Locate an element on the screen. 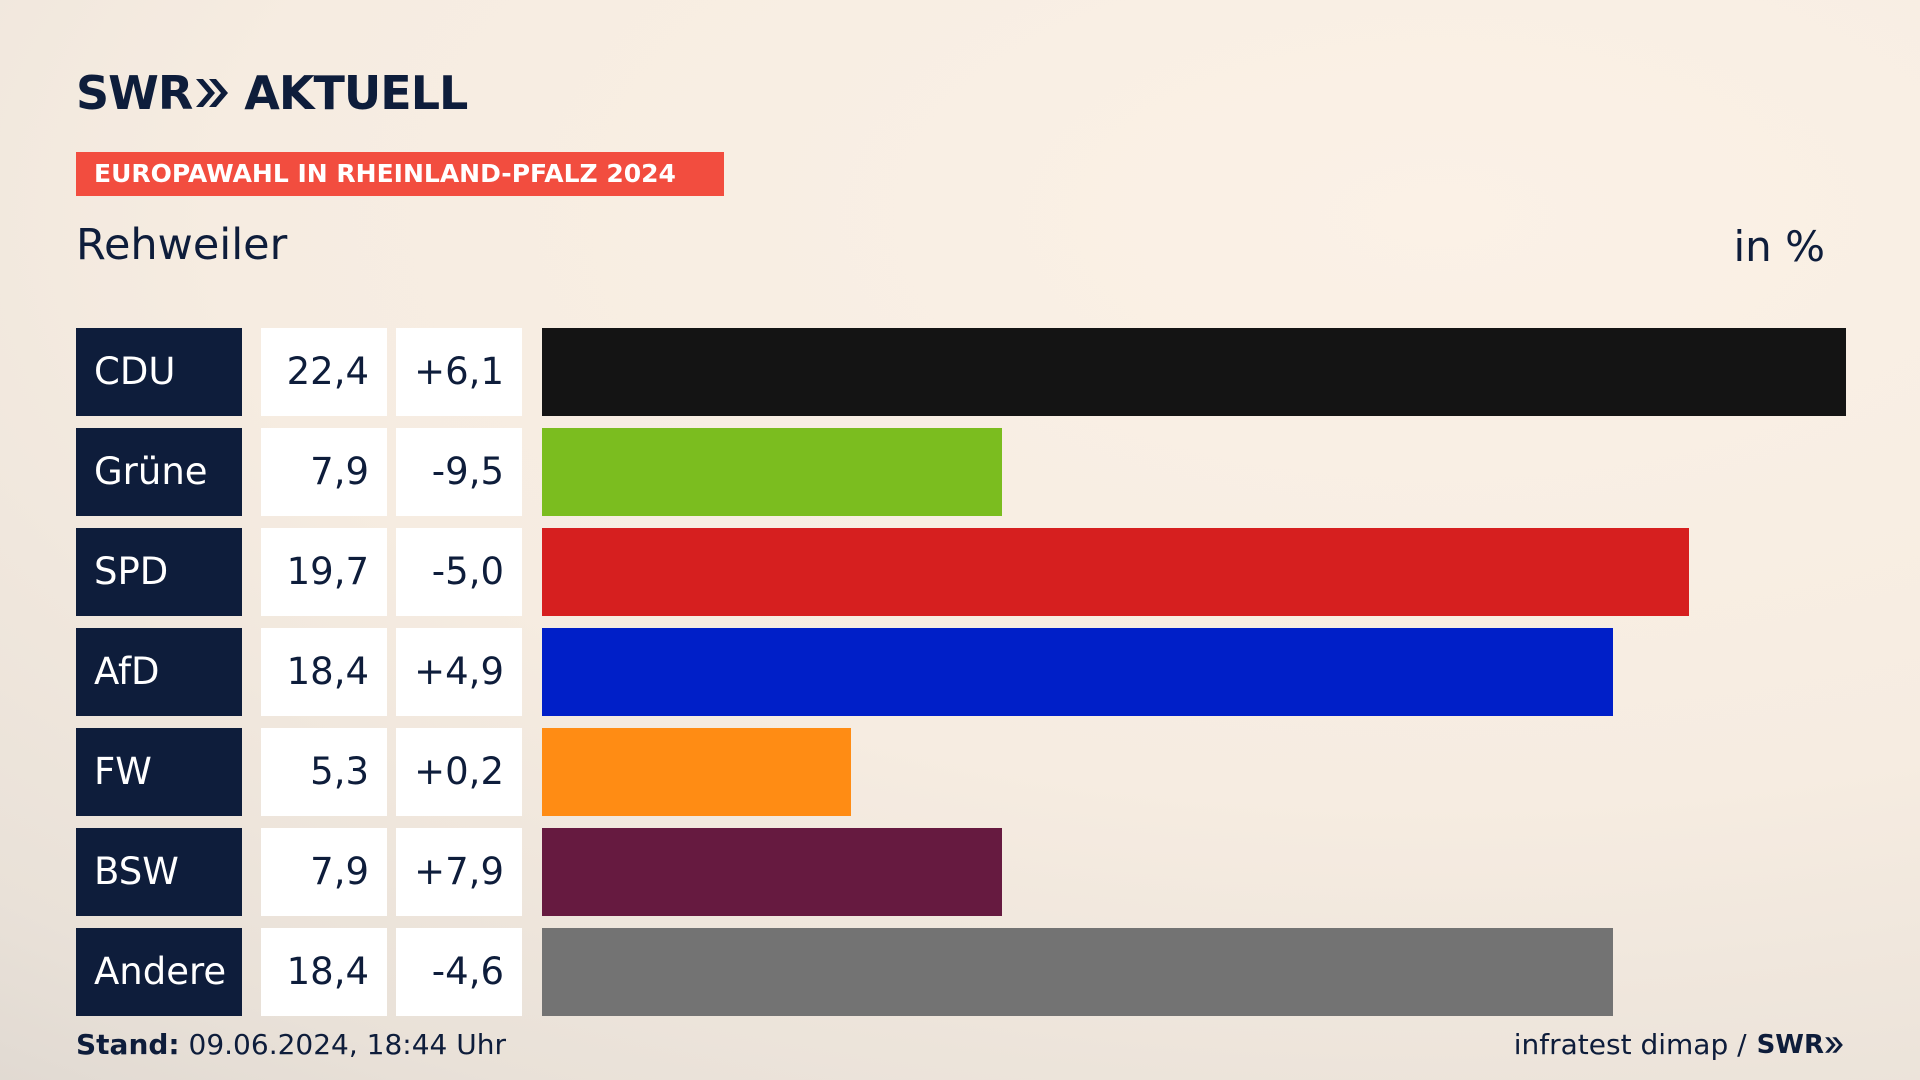 This screenshot has height=1080, width=1920. result-row: BSW 7,9 +7,9 is located at coordinates (961, 872).